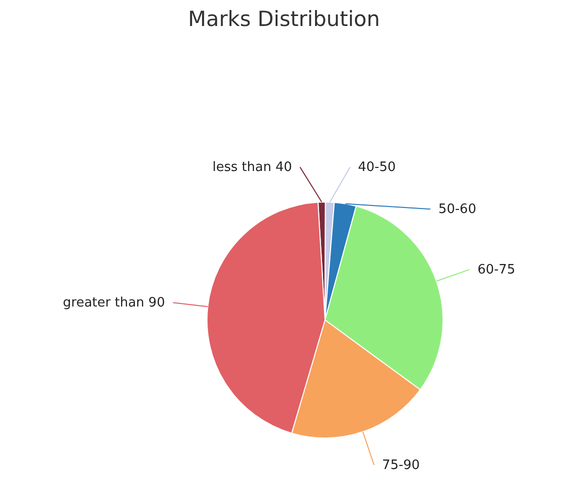 The height and width of the screenshot is (495, 568). What do you see at coordinates (401, 465) in the screenshot?
I see `slice-label: 75-90` at bounding box center [401, 465].